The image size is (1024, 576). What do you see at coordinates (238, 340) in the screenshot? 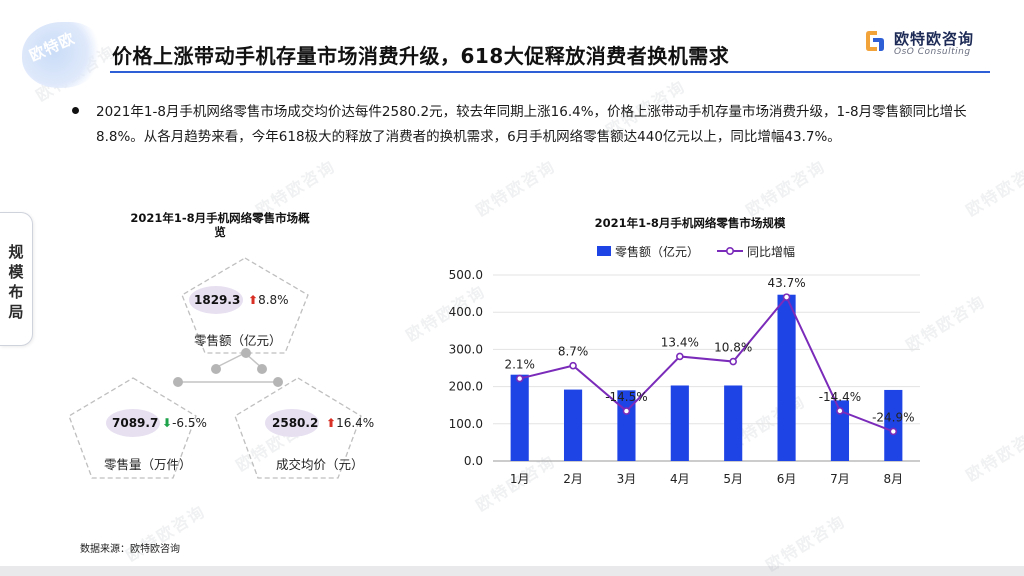
I see `kpi-sales-label: 零售额（亿元）` at bounding box center [238, 340].